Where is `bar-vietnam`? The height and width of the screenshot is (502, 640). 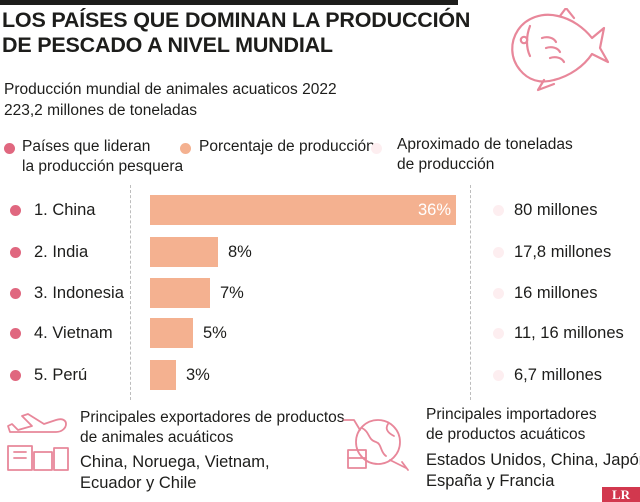
bar-vietnam is located at coordinates (171, 333).